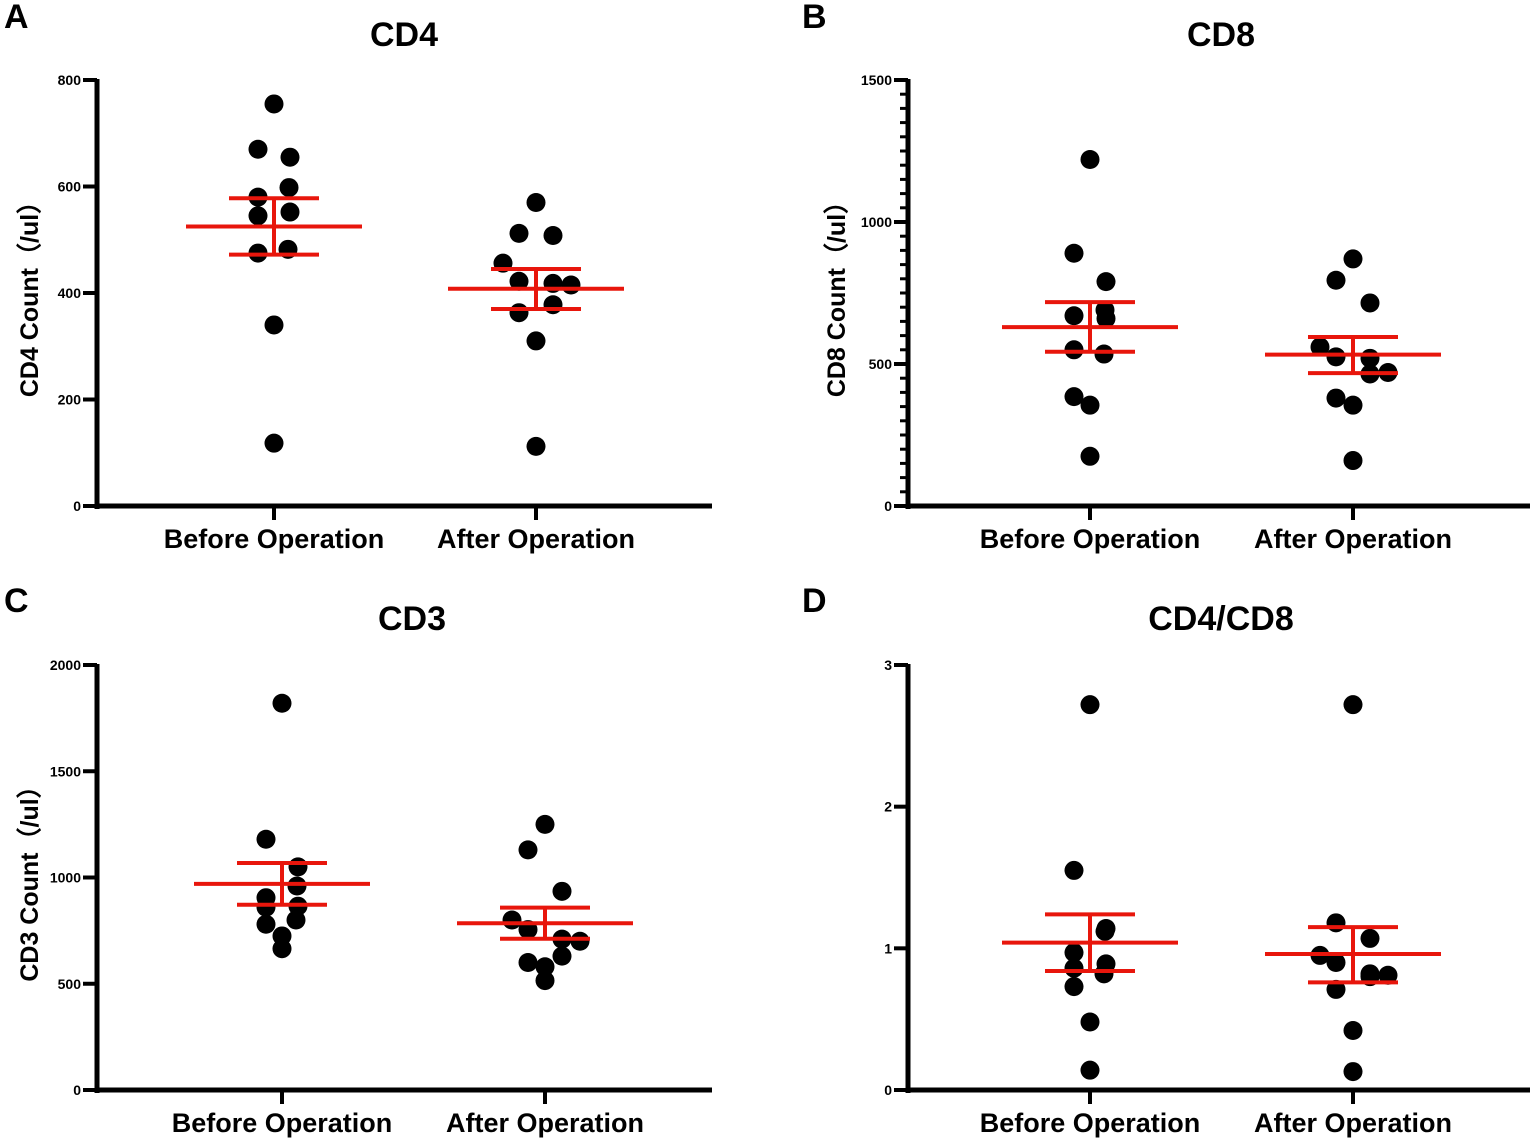  What do you see at coordinates (16, 601) in the screenshot?
I see `panel-letter: C` at bounding box center [16, 601].